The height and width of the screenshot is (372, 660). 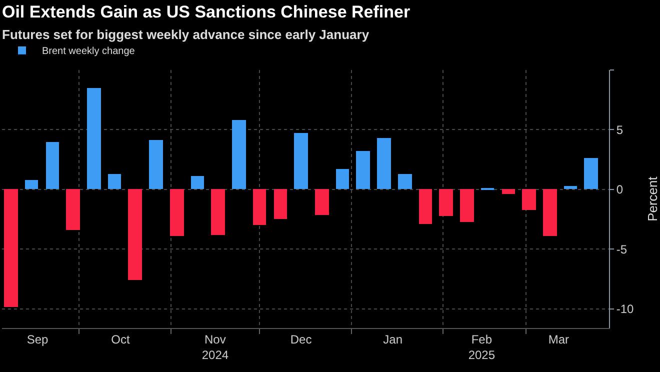 I want to click on chart-title: Oil Extends Gain as US Sanctions Chinese Refiner, so click(x=206, y=12).